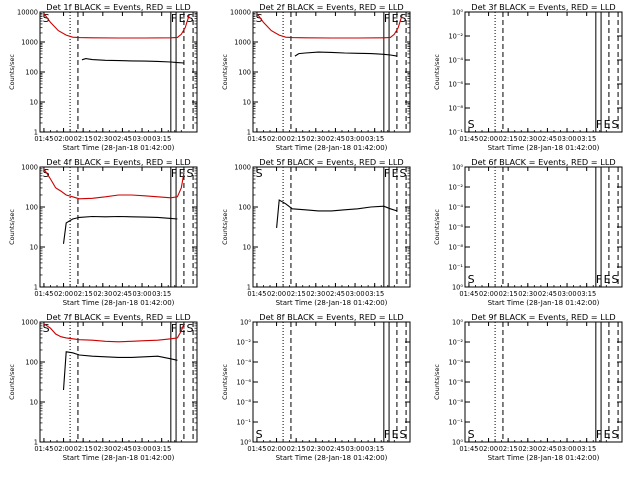 Image resolution: width=640 pixels, height=484 pixels. I want to click on panel-title: Det 7f BLACK = Events, RED = LLD, so click(118, 317).